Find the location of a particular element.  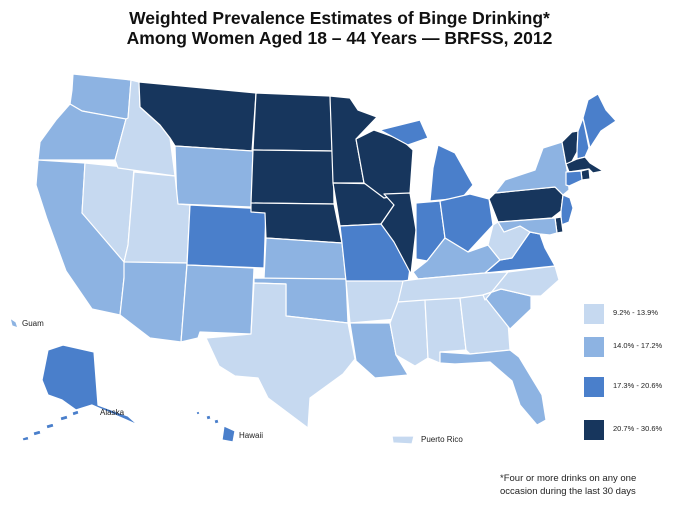

state-NC is located at coordinates (521, 283).